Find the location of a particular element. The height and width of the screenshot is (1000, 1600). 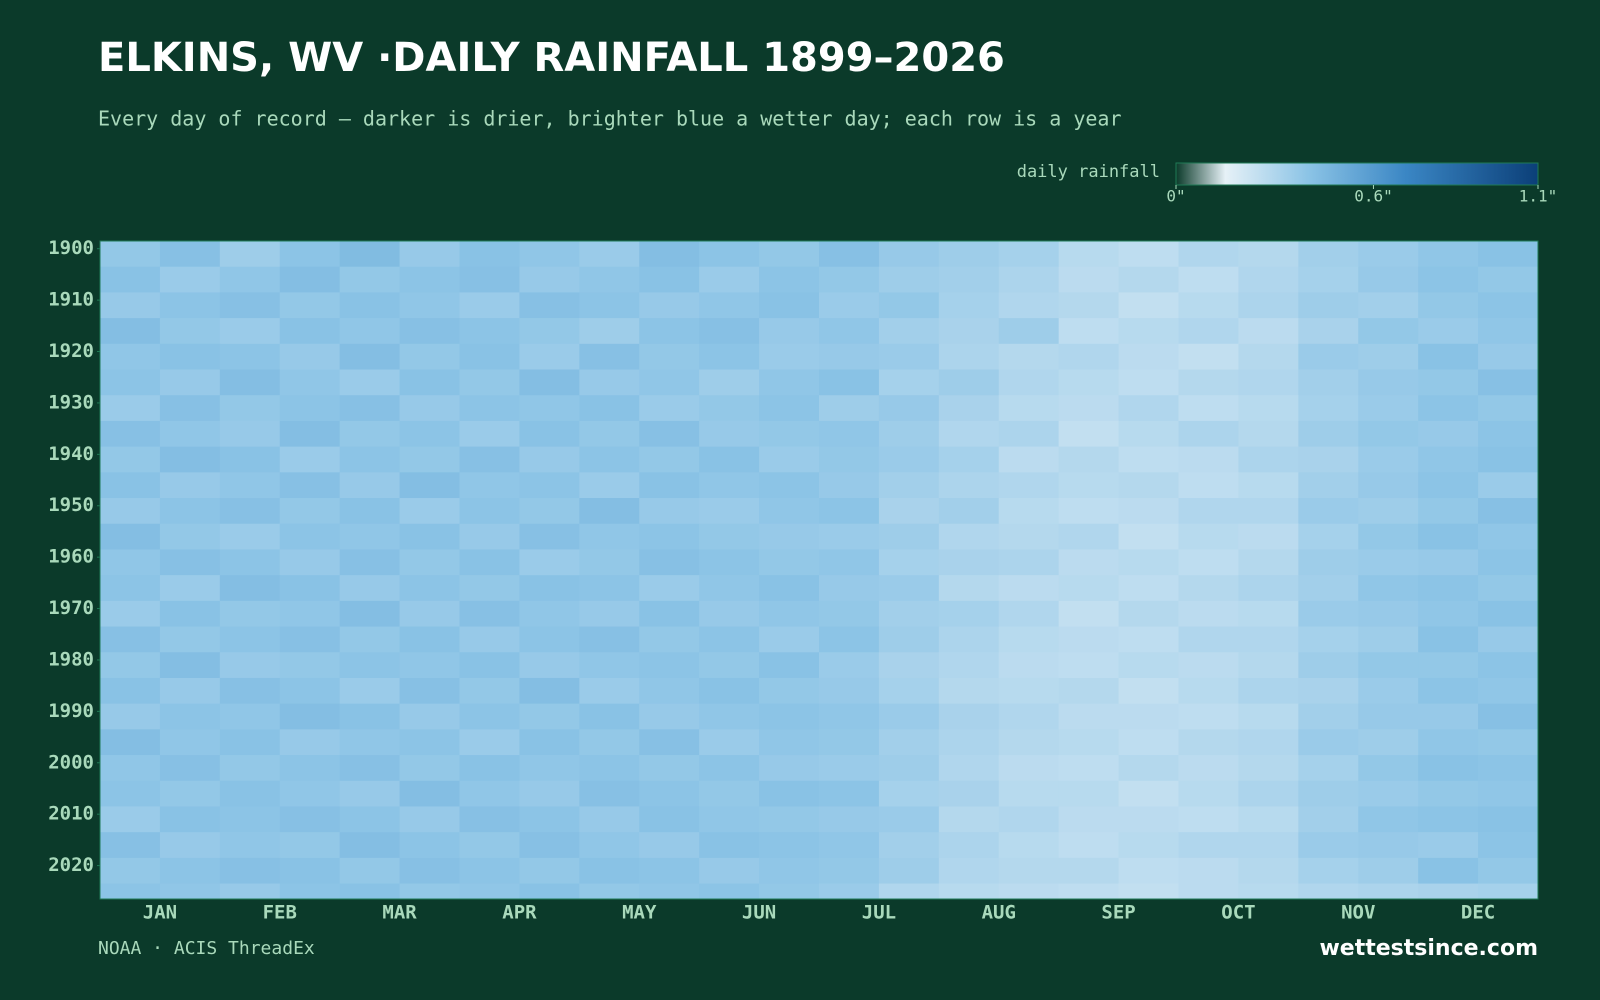

x-tick-label: JUN is located at coordinates (759, 913).